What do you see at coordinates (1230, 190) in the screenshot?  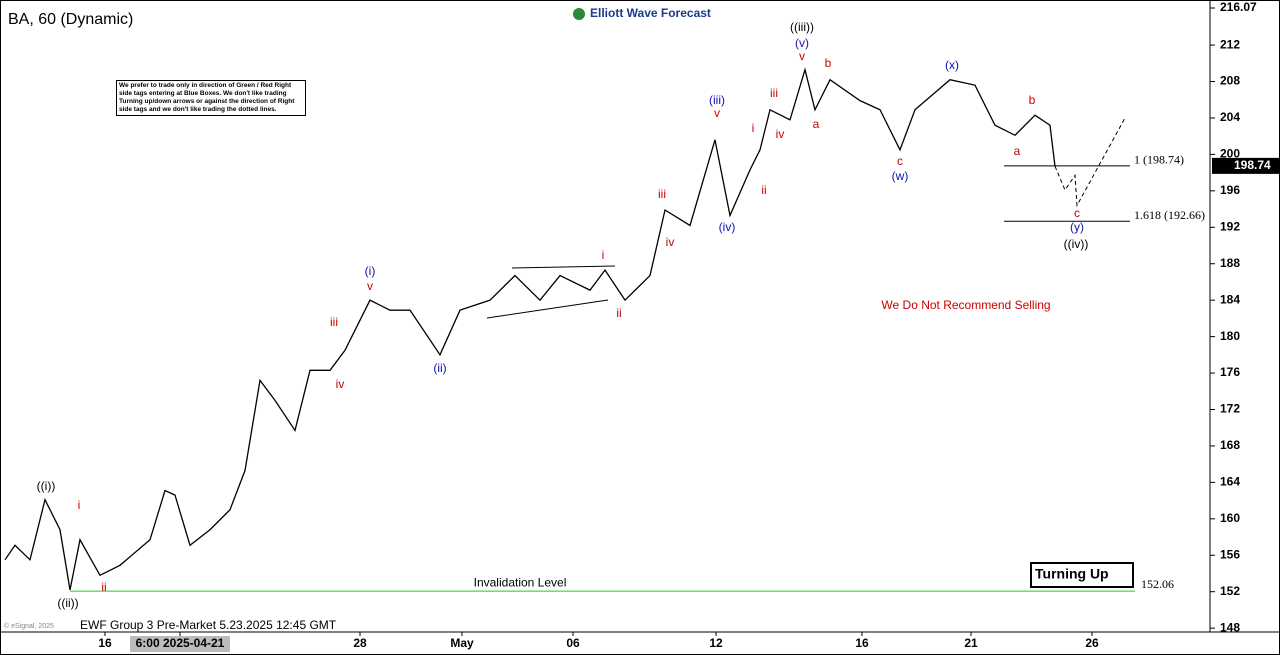 I see `y-tick-label: 196` at bounding box center [1230, 190].